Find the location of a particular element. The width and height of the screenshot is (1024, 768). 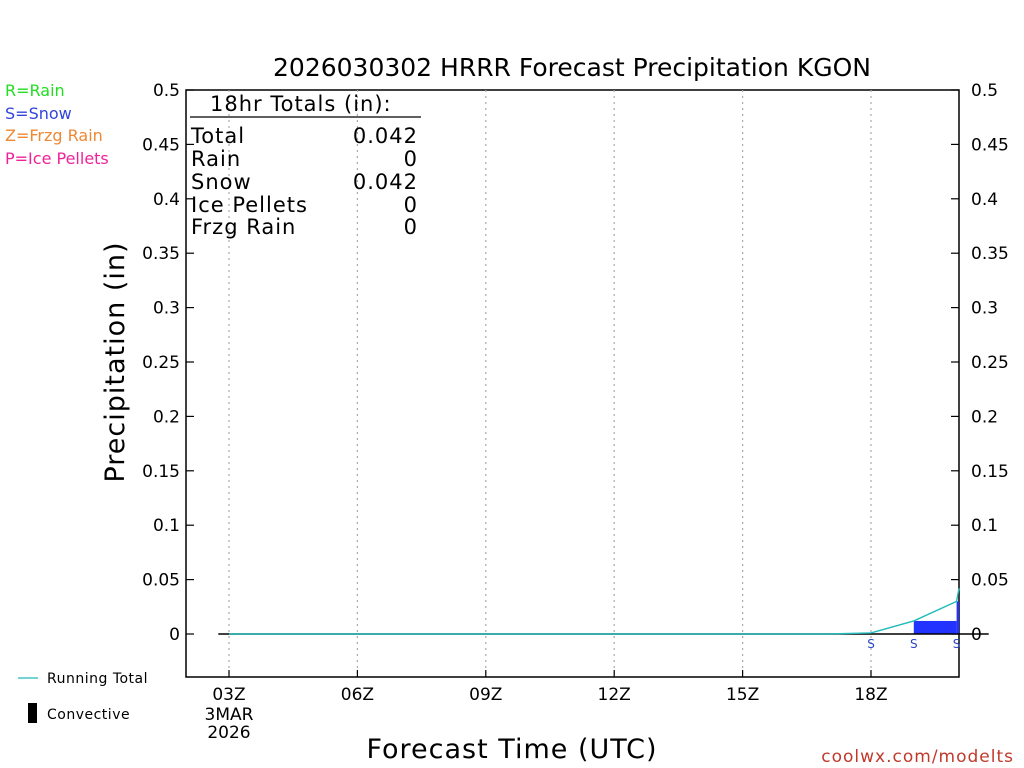

precip-bars is located at coordinates (936, 617).